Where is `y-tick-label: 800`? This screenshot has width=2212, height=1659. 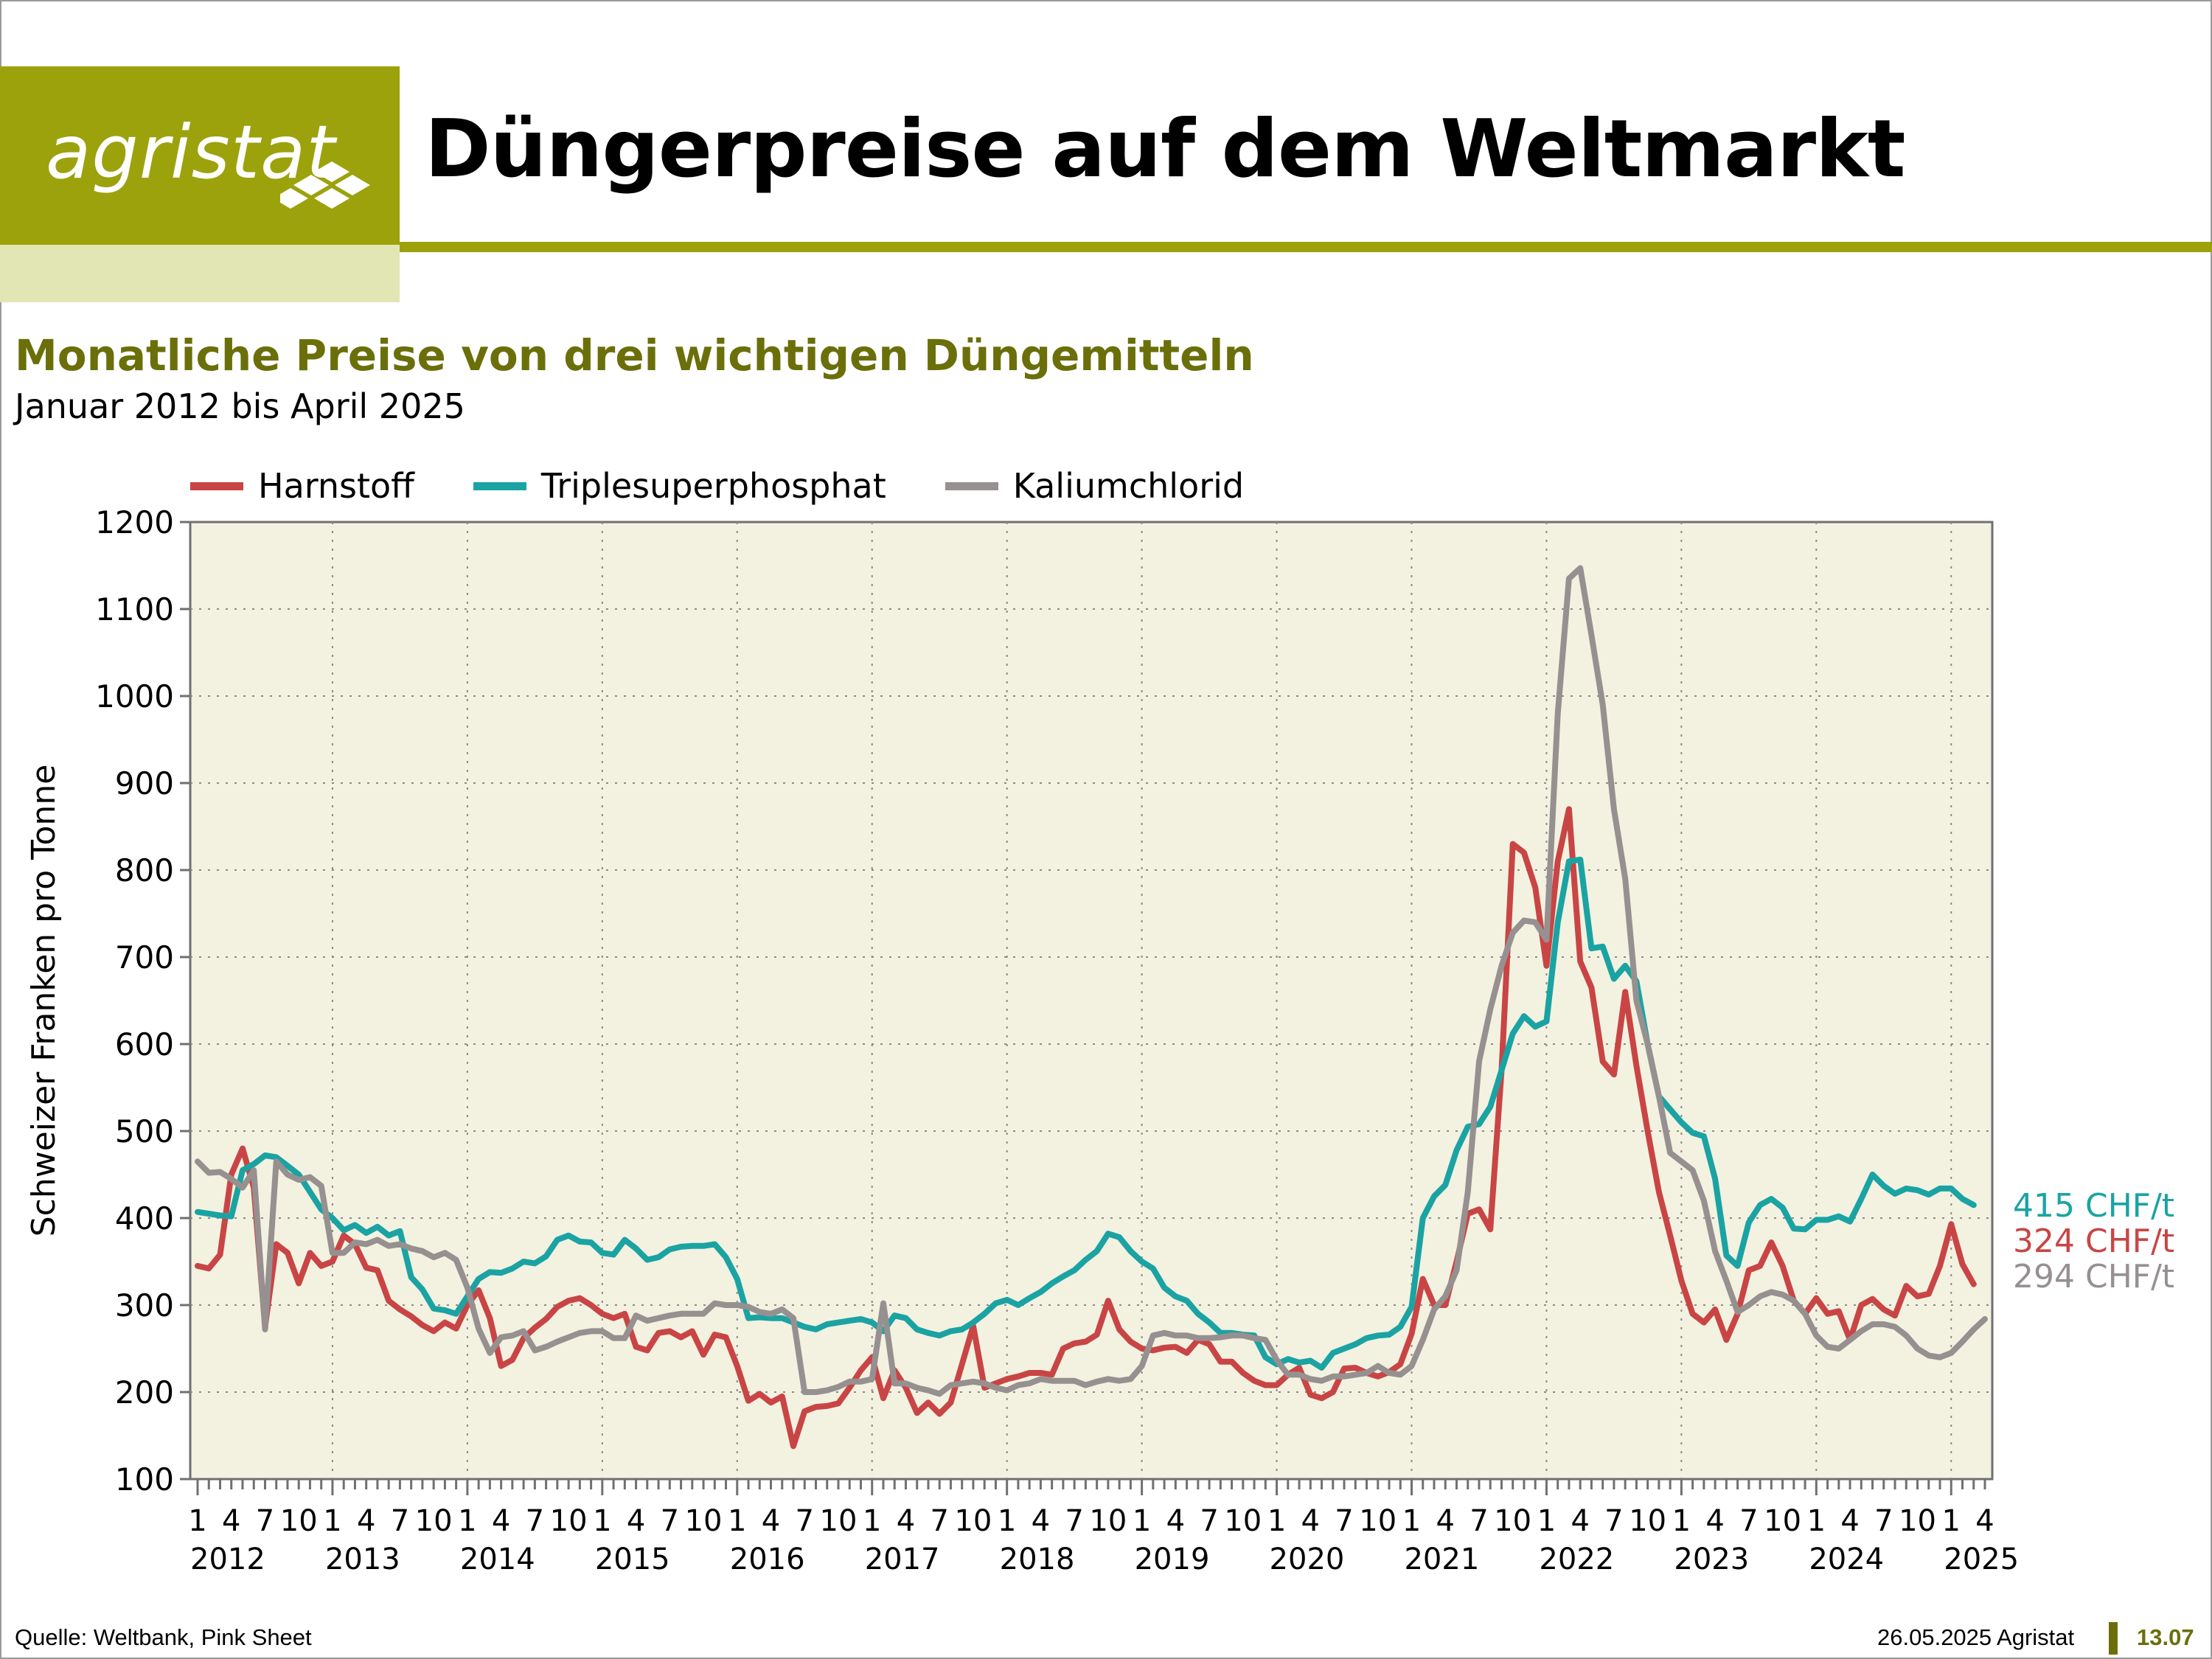
y-tick-label: 800 is located at coordinates (144, 870).